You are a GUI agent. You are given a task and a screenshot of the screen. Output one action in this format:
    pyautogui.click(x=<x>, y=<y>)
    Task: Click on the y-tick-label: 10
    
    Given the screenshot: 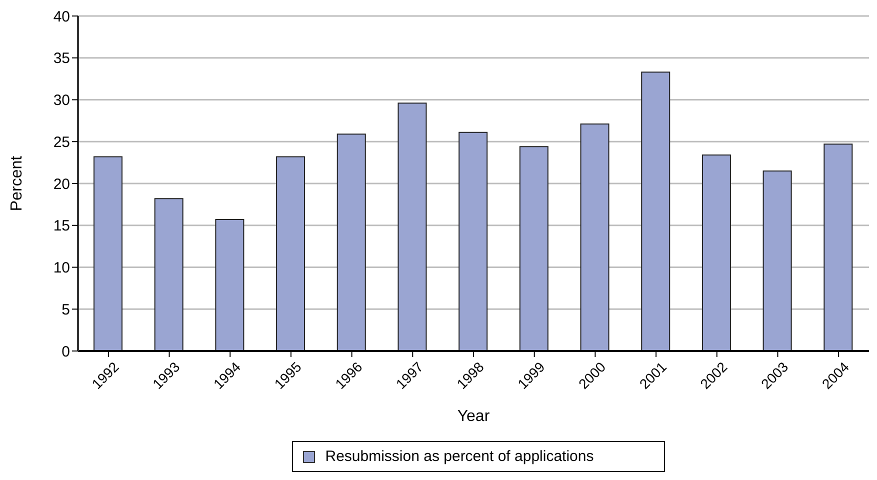 What is the action you would take?
    pyautogui.click(x=61, y=268)
    